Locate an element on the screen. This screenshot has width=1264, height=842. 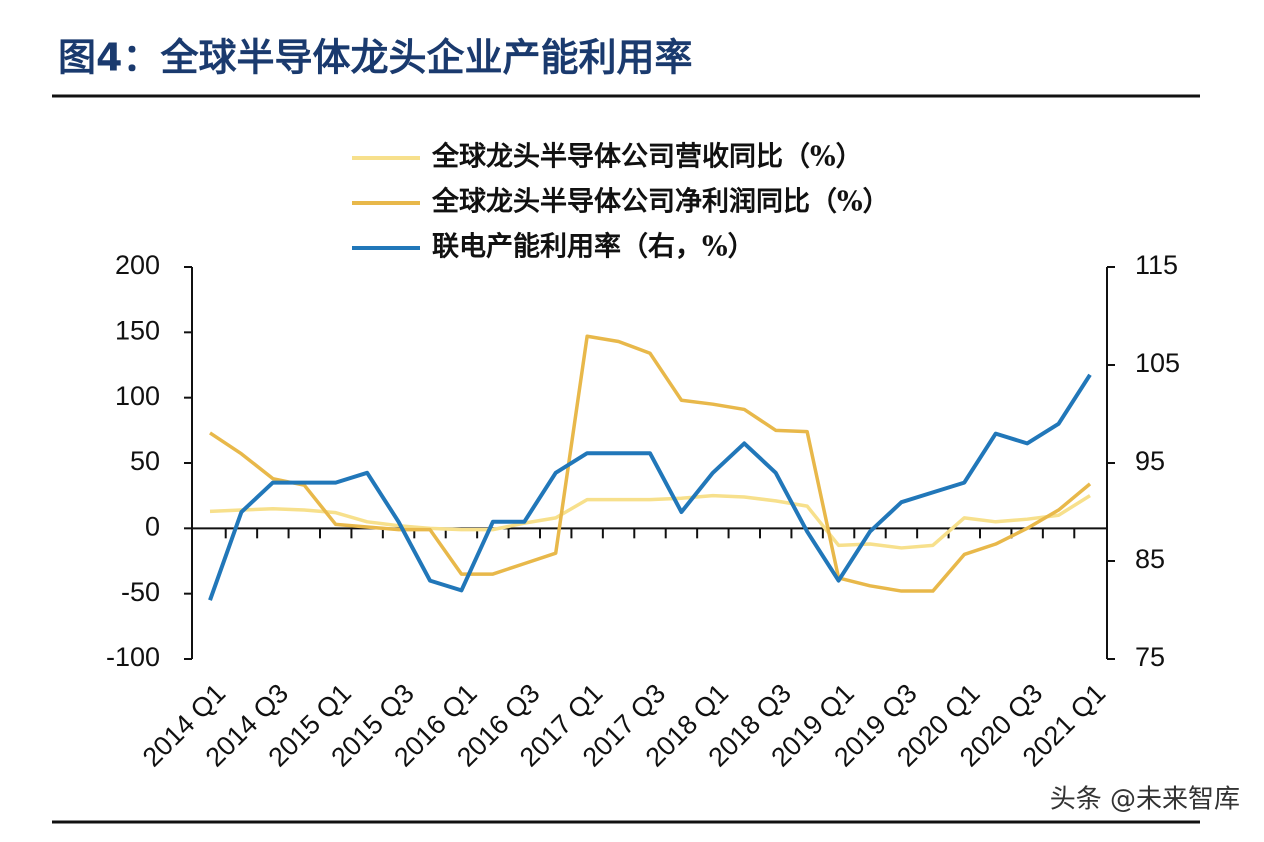
legend-label: 联电产能利用率（右，%） is located at coordinates (593, 247).